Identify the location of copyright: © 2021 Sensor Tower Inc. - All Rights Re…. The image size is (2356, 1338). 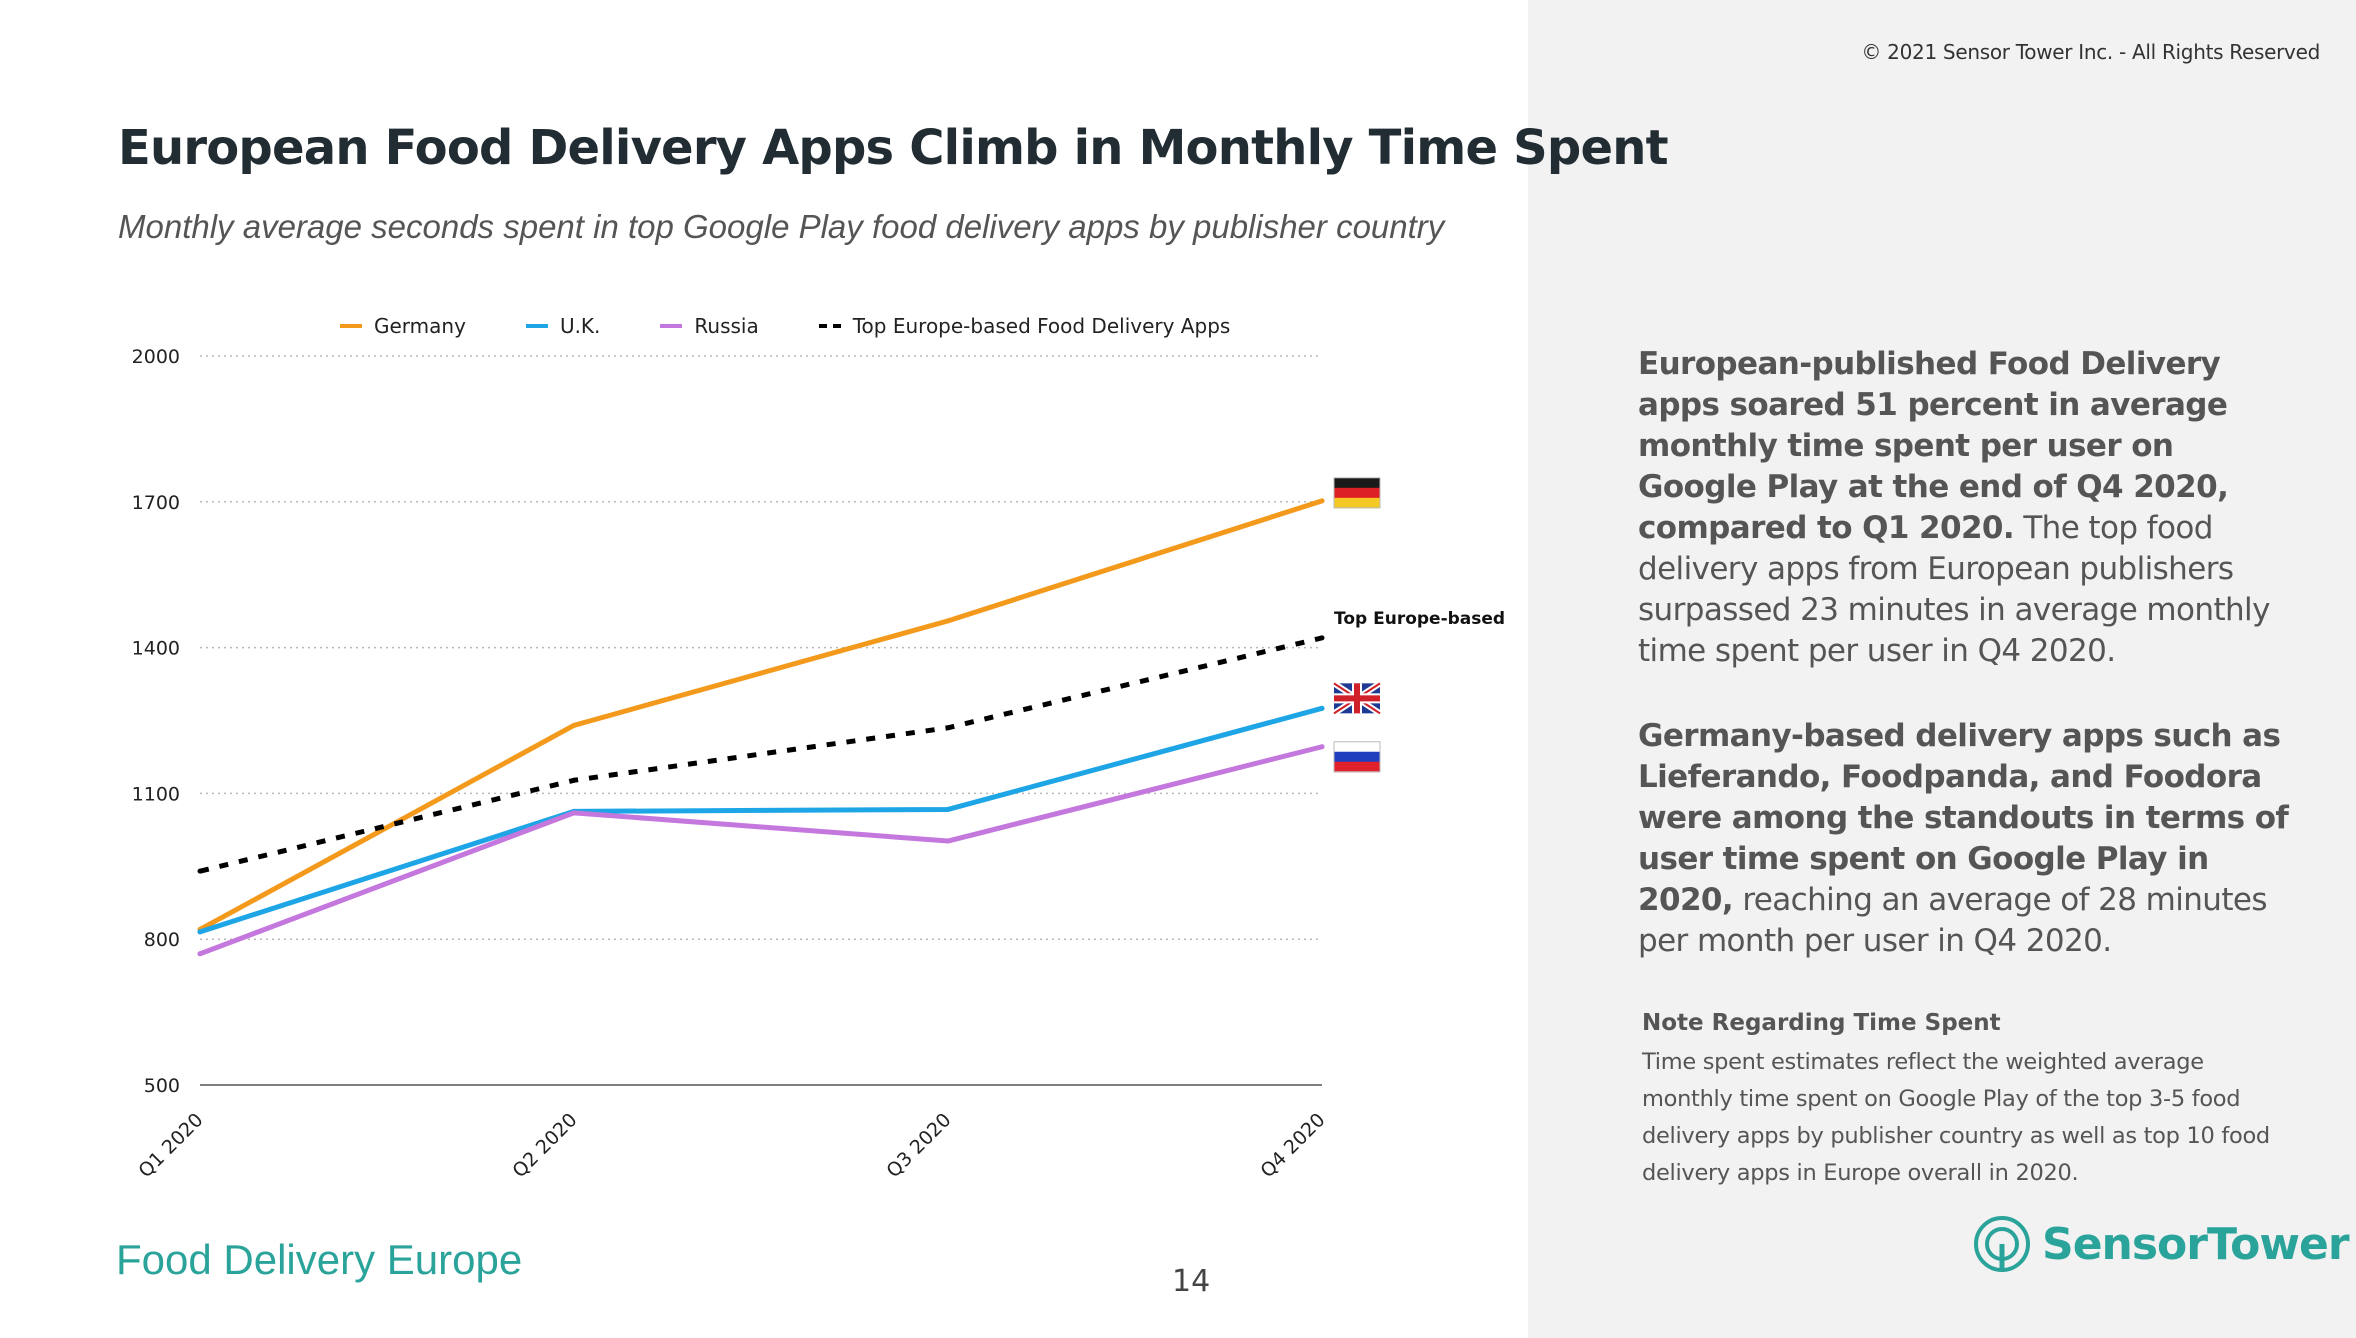
(2090, 52).